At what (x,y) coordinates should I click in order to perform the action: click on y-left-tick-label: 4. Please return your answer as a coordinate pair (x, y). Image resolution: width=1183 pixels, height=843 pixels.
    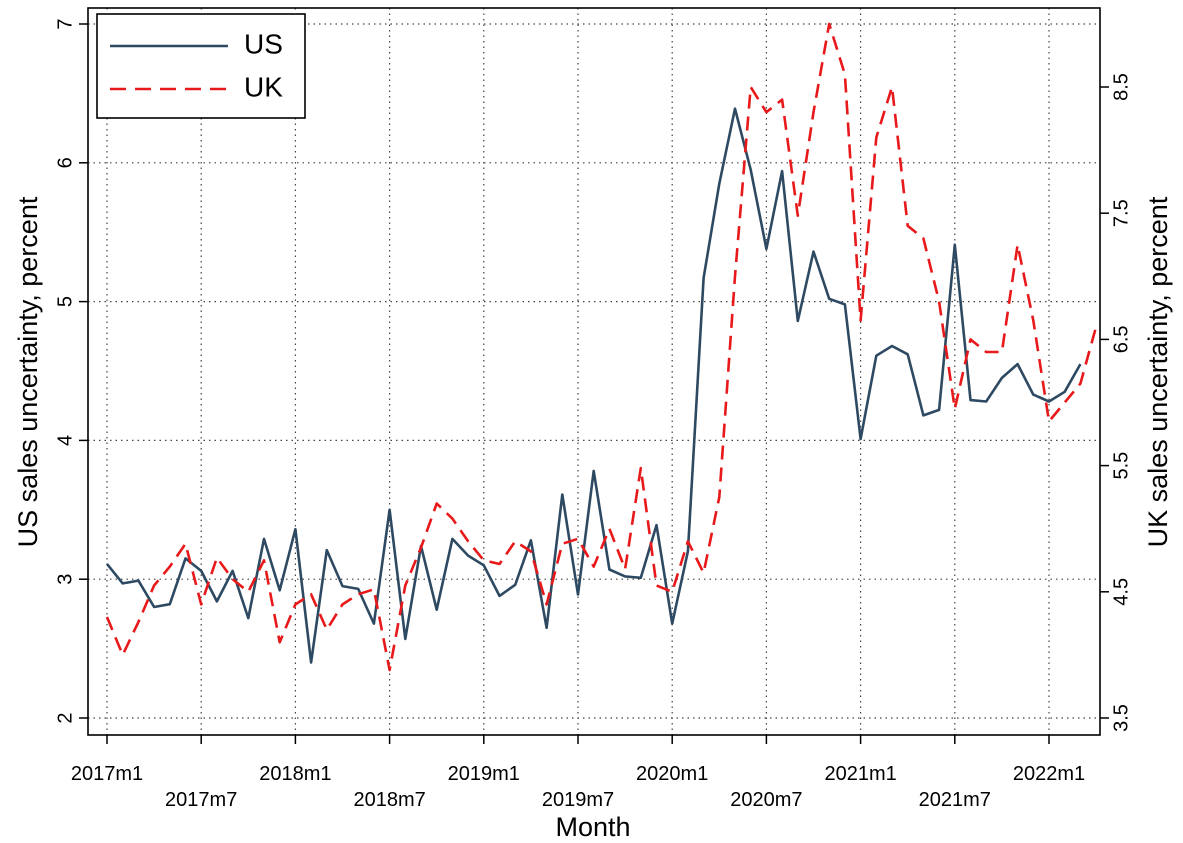
    Looking at the image, I should click on (65, 440).